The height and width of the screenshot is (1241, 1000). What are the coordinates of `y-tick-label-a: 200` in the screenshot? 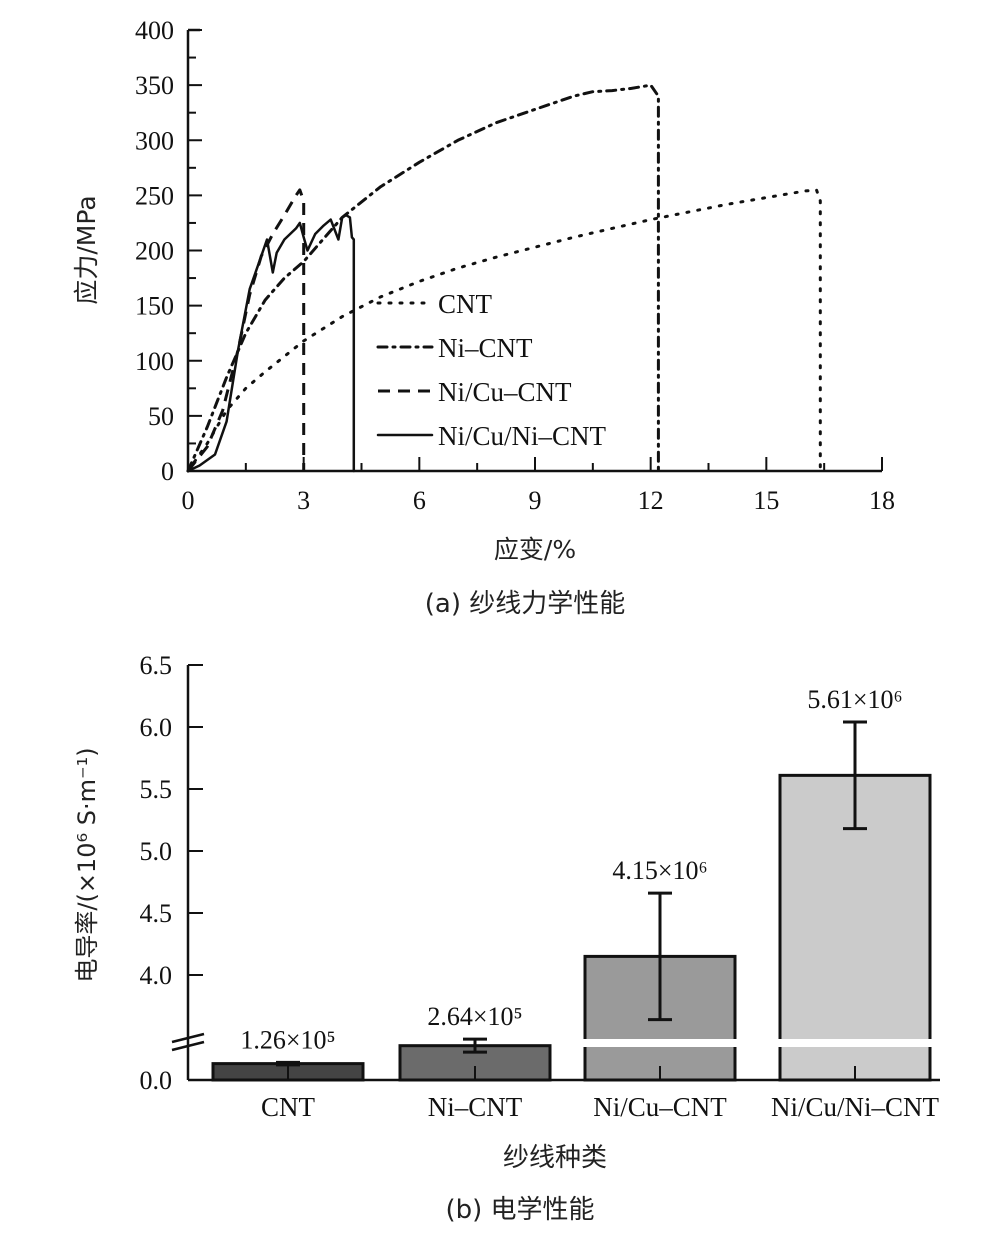 It's located at (154, 251).